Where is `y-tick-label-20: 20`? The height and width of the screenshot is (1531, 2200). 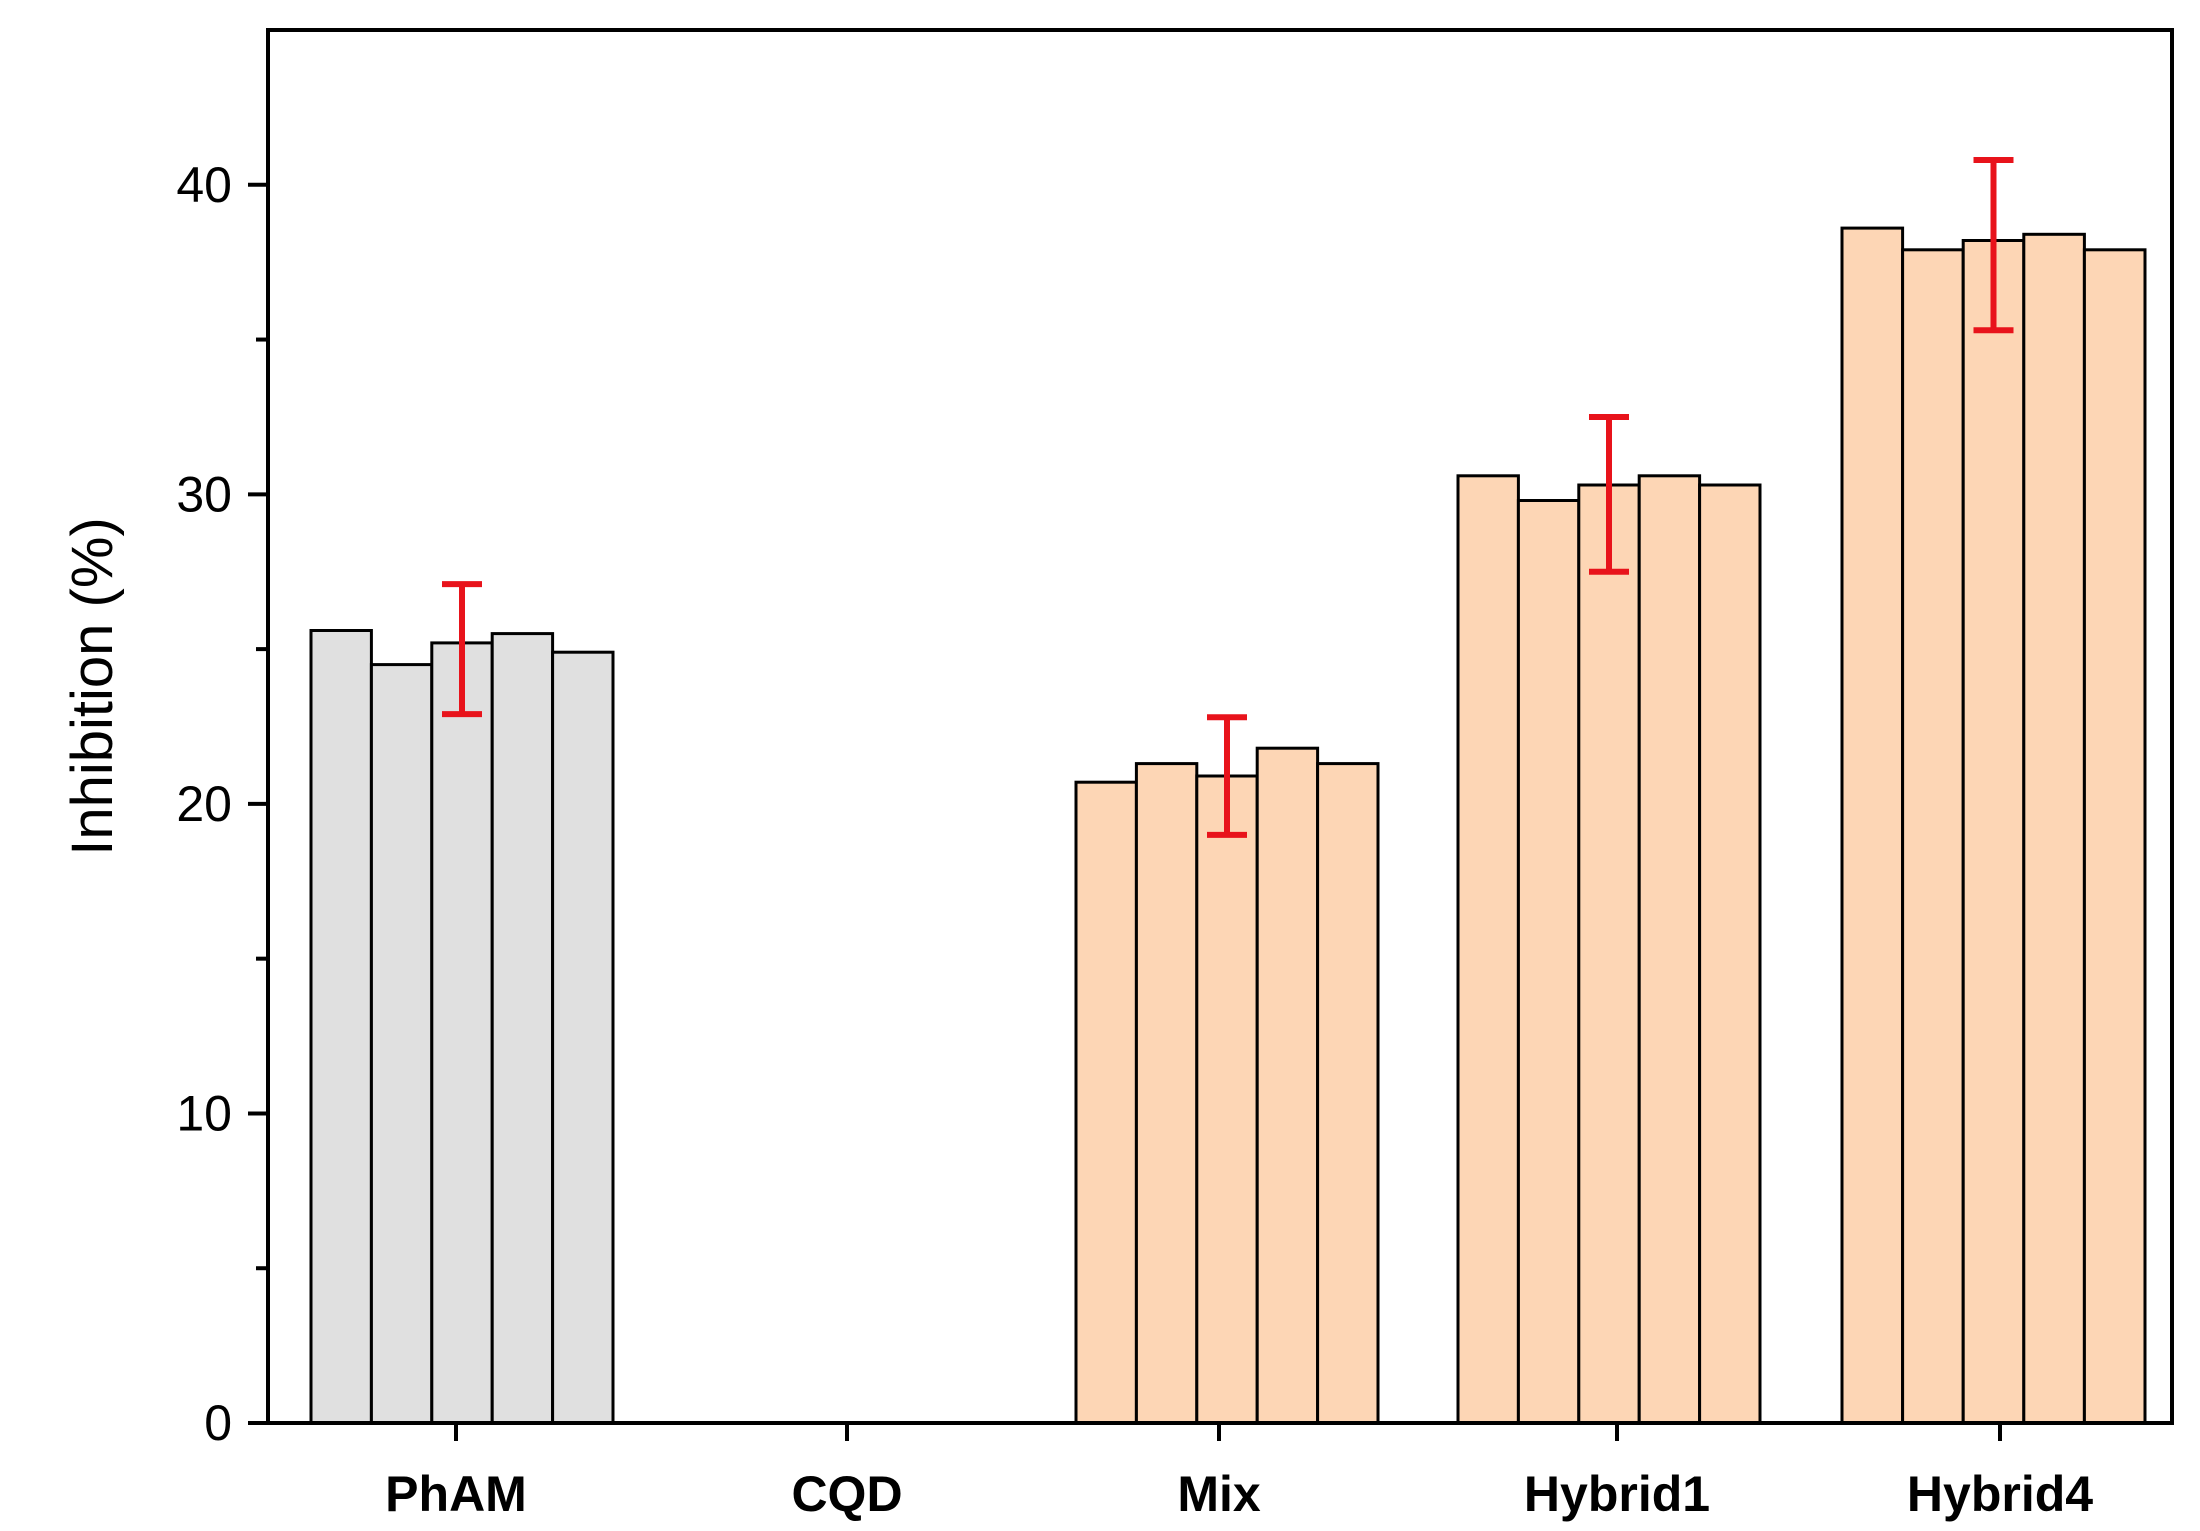 y-tick-label-20: 20 is located at coordinates (204, 804).